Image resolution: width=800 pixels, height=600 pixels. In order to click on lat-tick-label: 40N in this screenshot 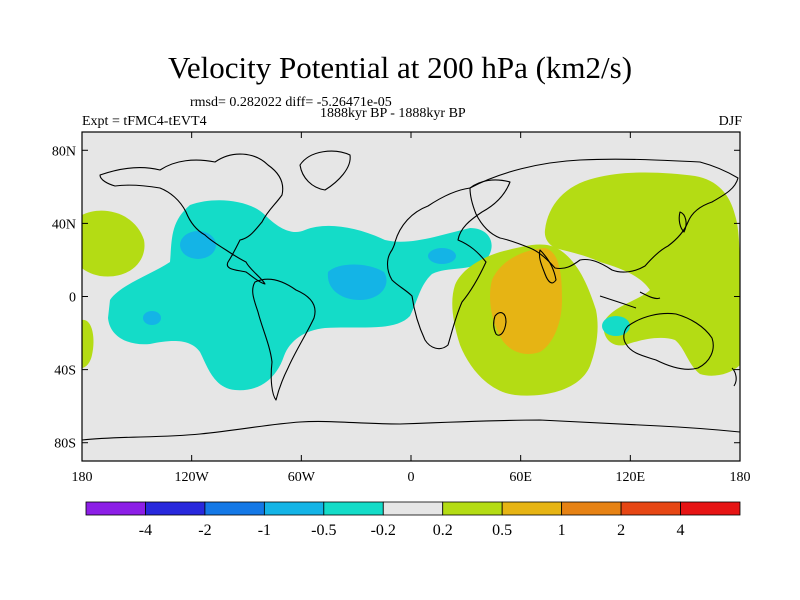, I will do `click(64, 224)`.